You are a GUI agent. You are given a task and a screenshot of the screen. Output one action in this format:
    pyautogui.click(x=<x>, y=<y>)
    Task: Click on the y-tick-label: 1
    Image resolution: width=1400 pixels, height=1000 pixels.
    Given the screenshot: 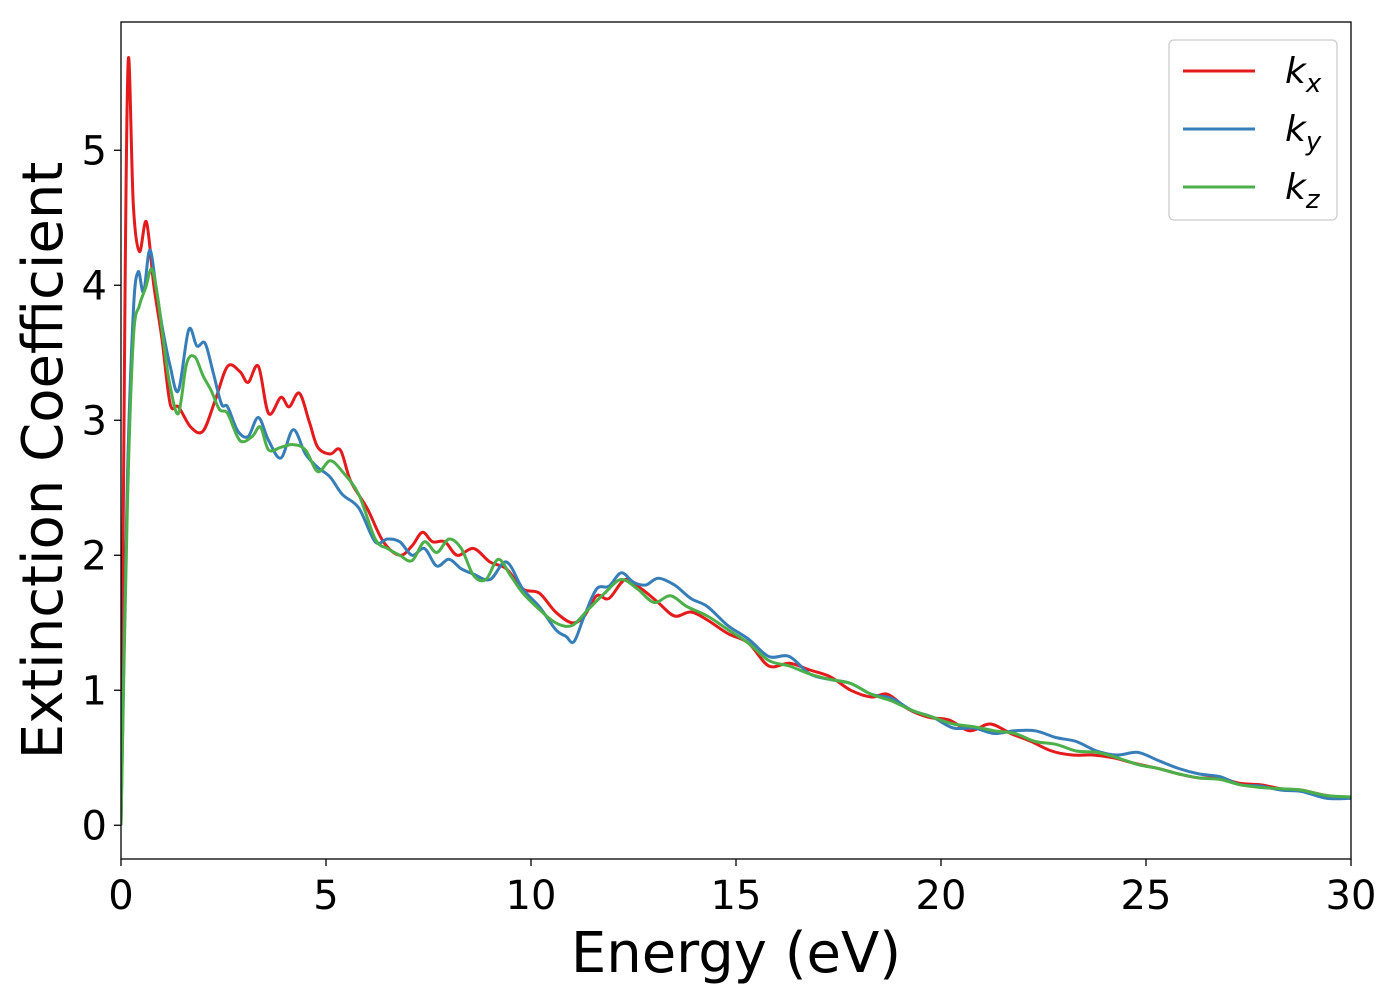 What is the action you would take?
    pyautogui.click(x=94, y=691)
    